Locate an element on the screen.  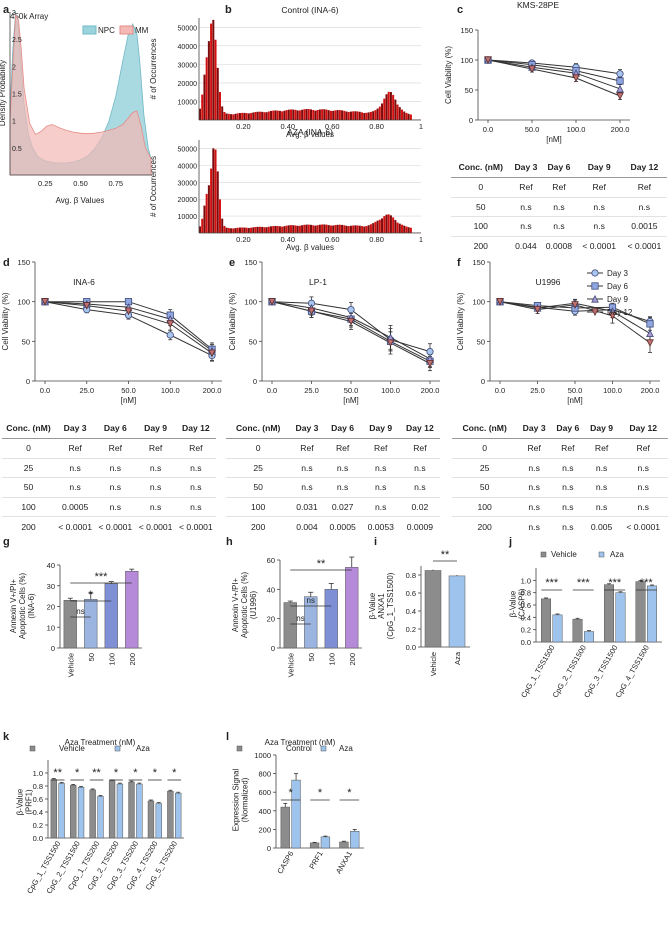
ytick-label: 60 is located at coordinates (271, 560).